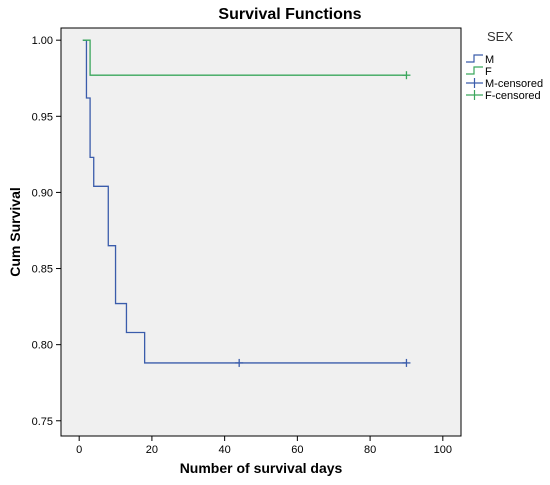  What do you see at coordinates (370, 450) in the screenshot?
I see `x-tick-label: 80` at bounding box center [370, 450].